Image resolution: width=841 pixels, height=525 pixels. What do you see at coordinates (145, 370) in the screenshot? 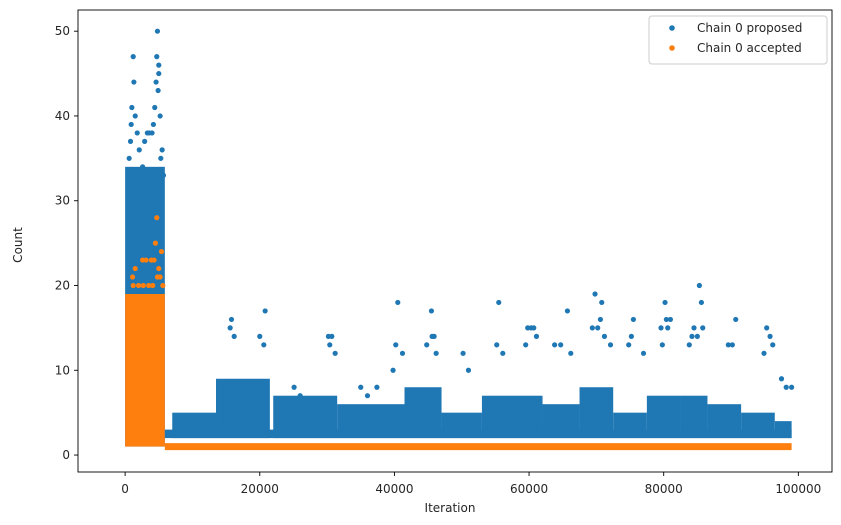
I see `dense-accepted-burnin` at bounding box center [145, 370].